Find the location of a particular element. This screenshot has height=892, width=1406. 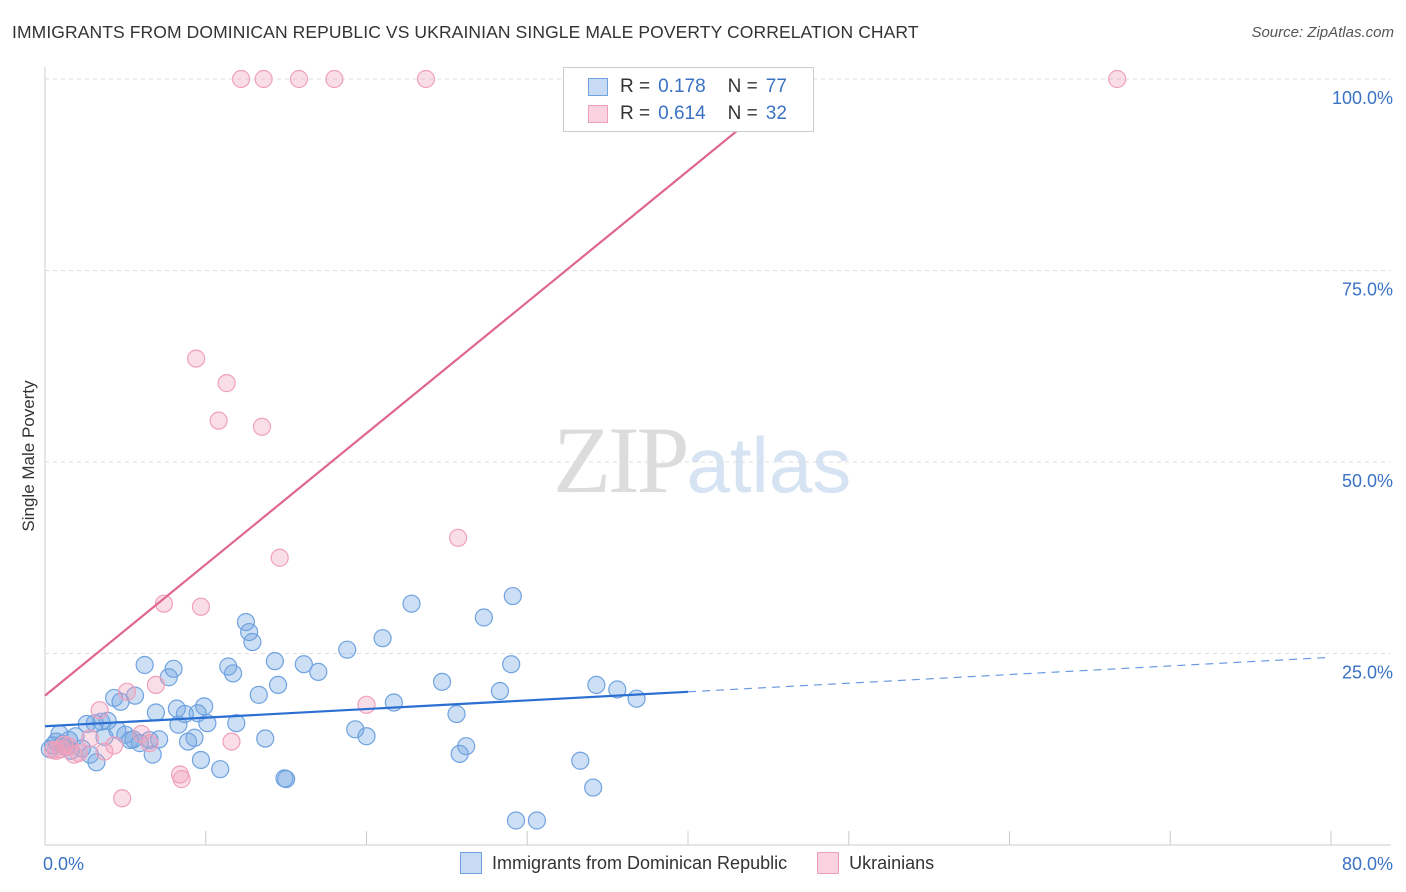

y-tick-label: 75.0% is located at coordinates (1367, 290).